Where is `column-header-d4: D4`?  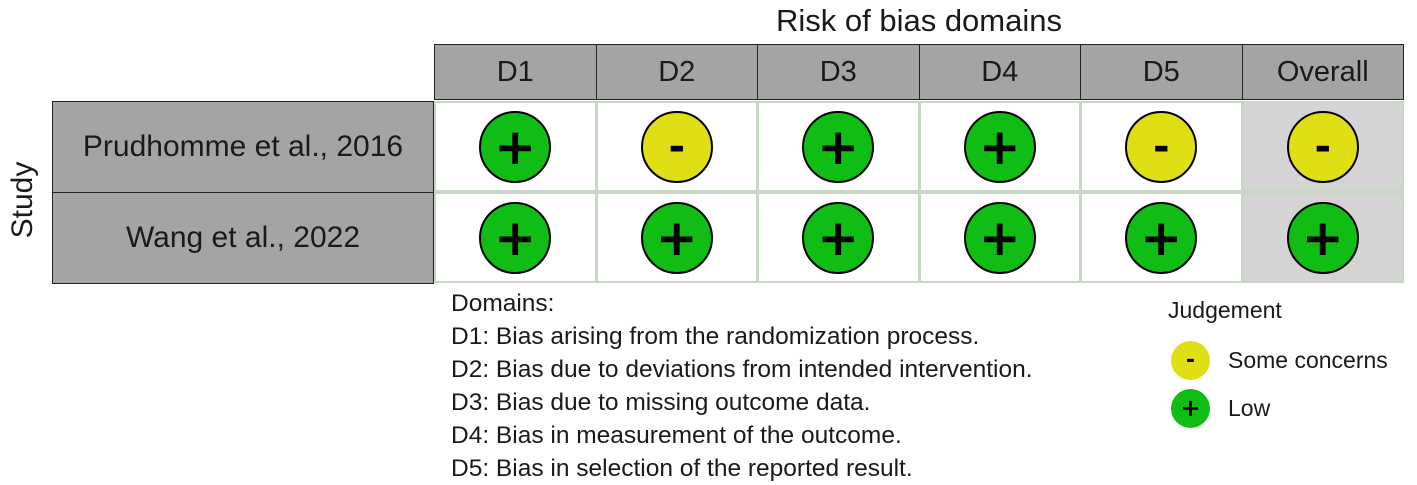 column-header-d4: D4 is located at coordinates (999, 72).